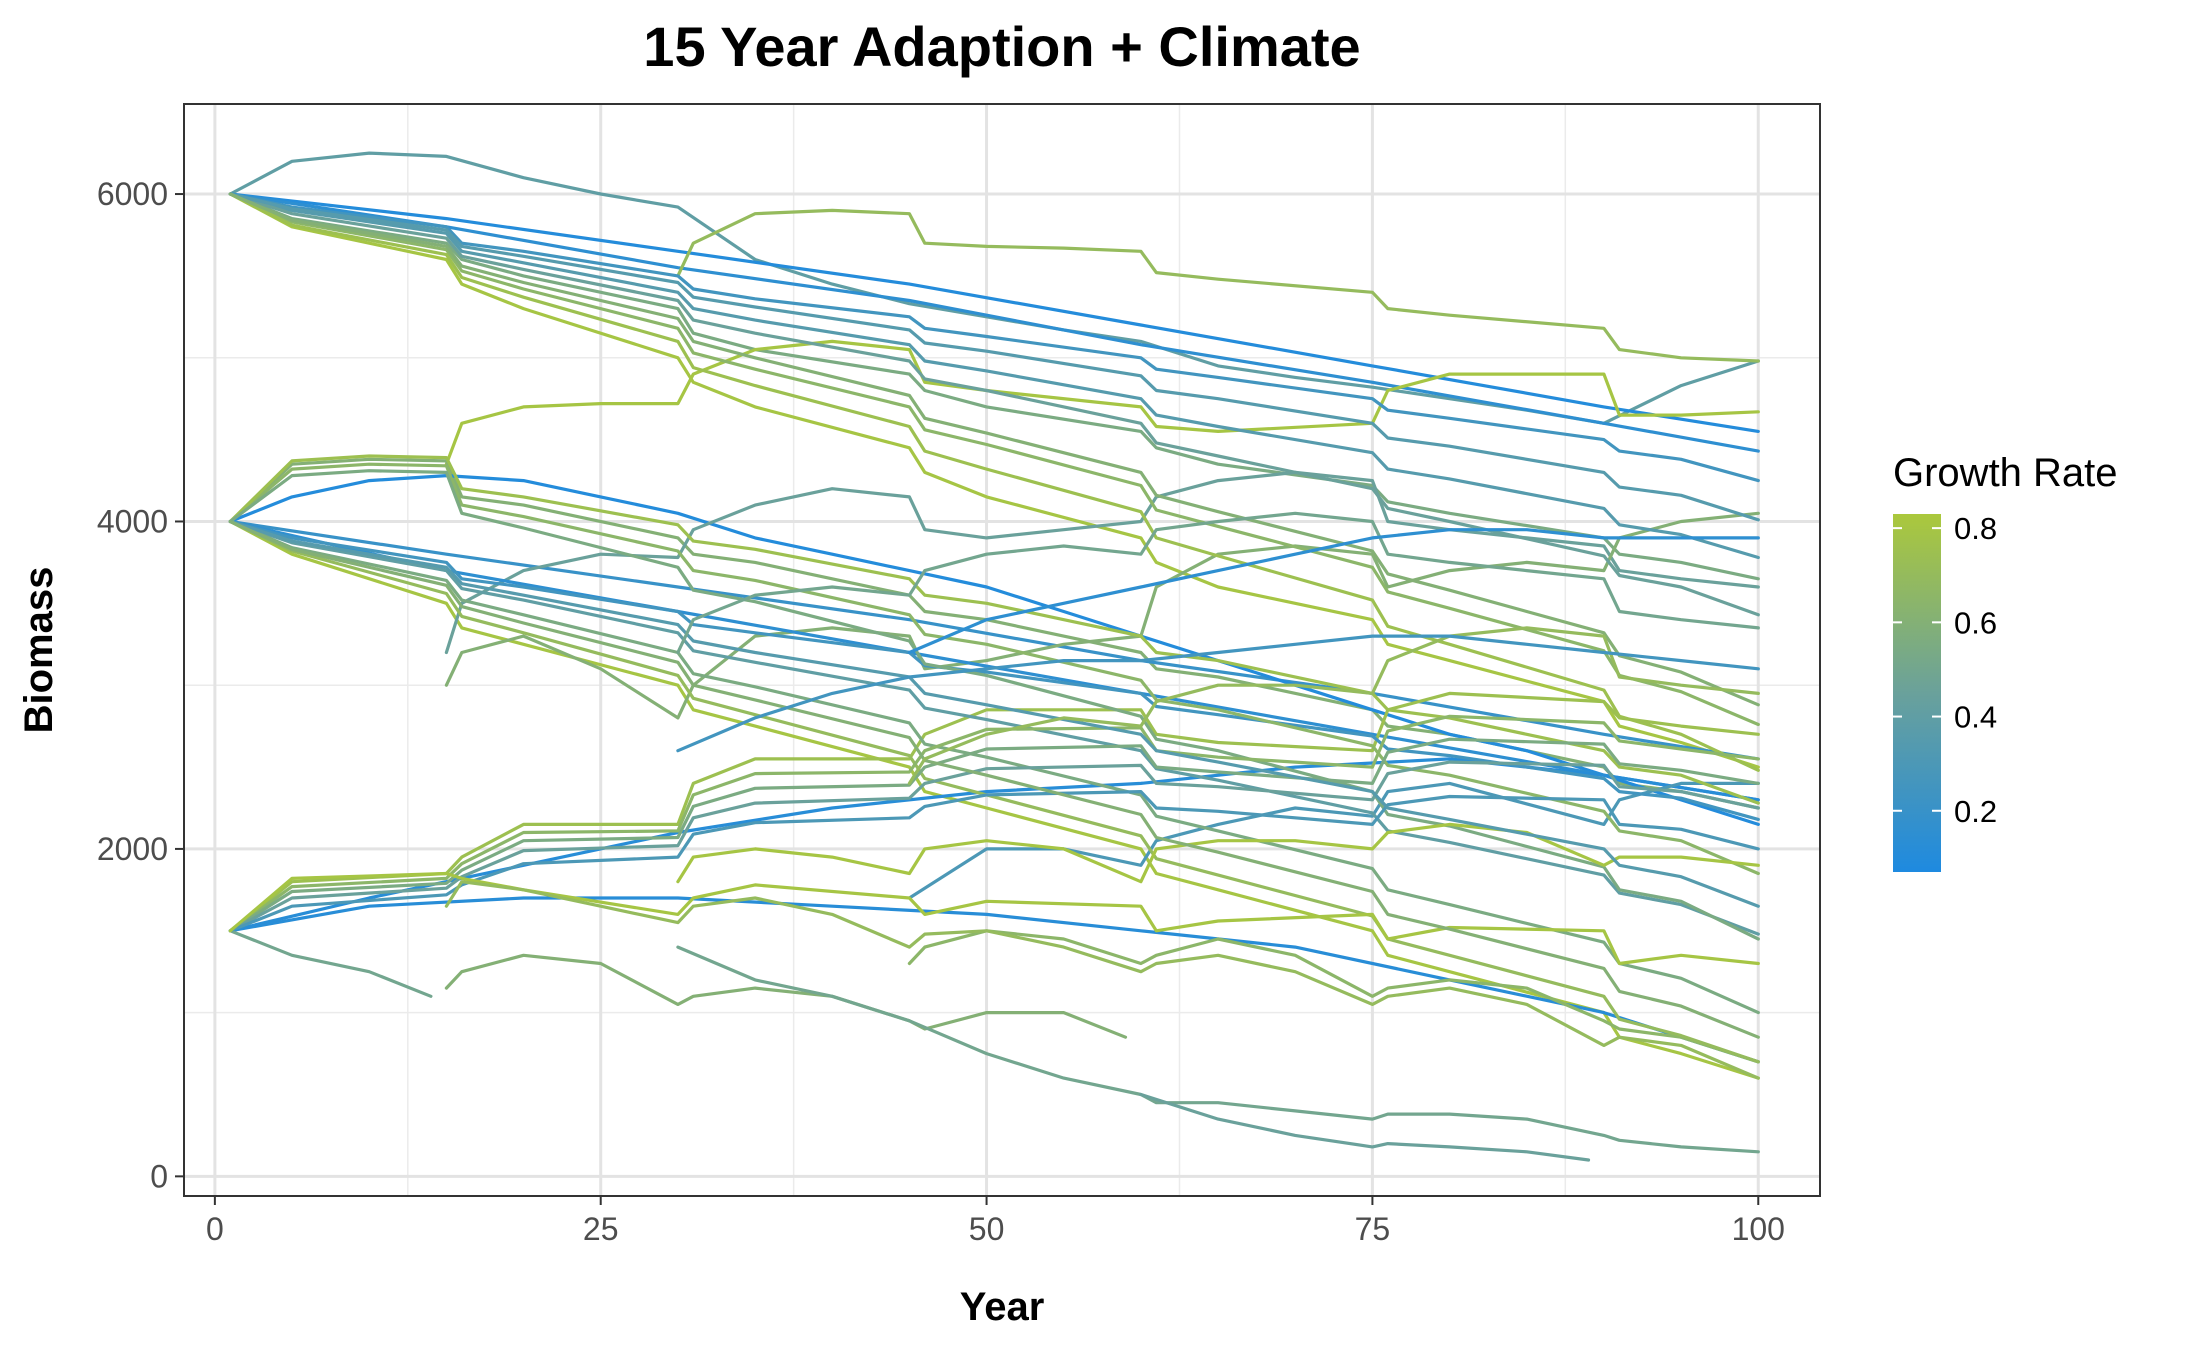  I want to click on legend-tick-label: 0.8, so click(1975, 528).